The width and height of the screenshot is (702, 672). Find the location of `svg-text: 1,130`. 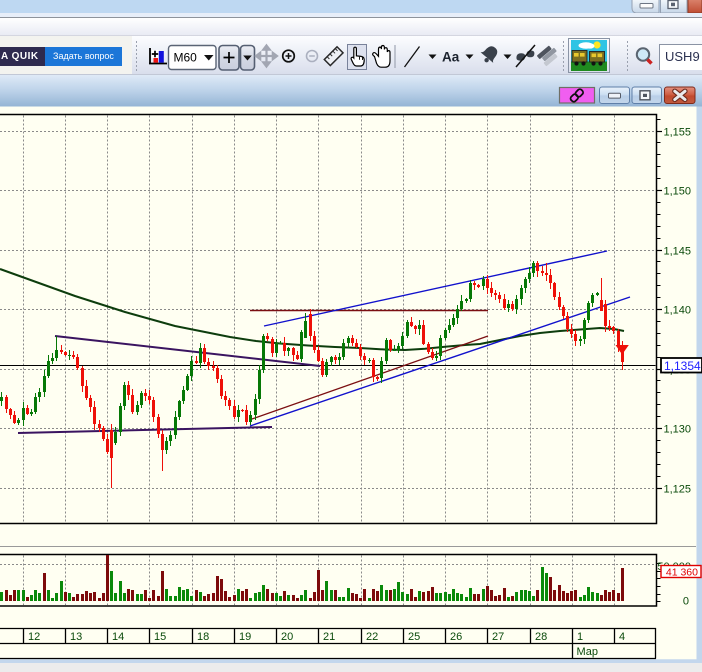

svg-text: 1,130 is located at coordinates (677, 430).